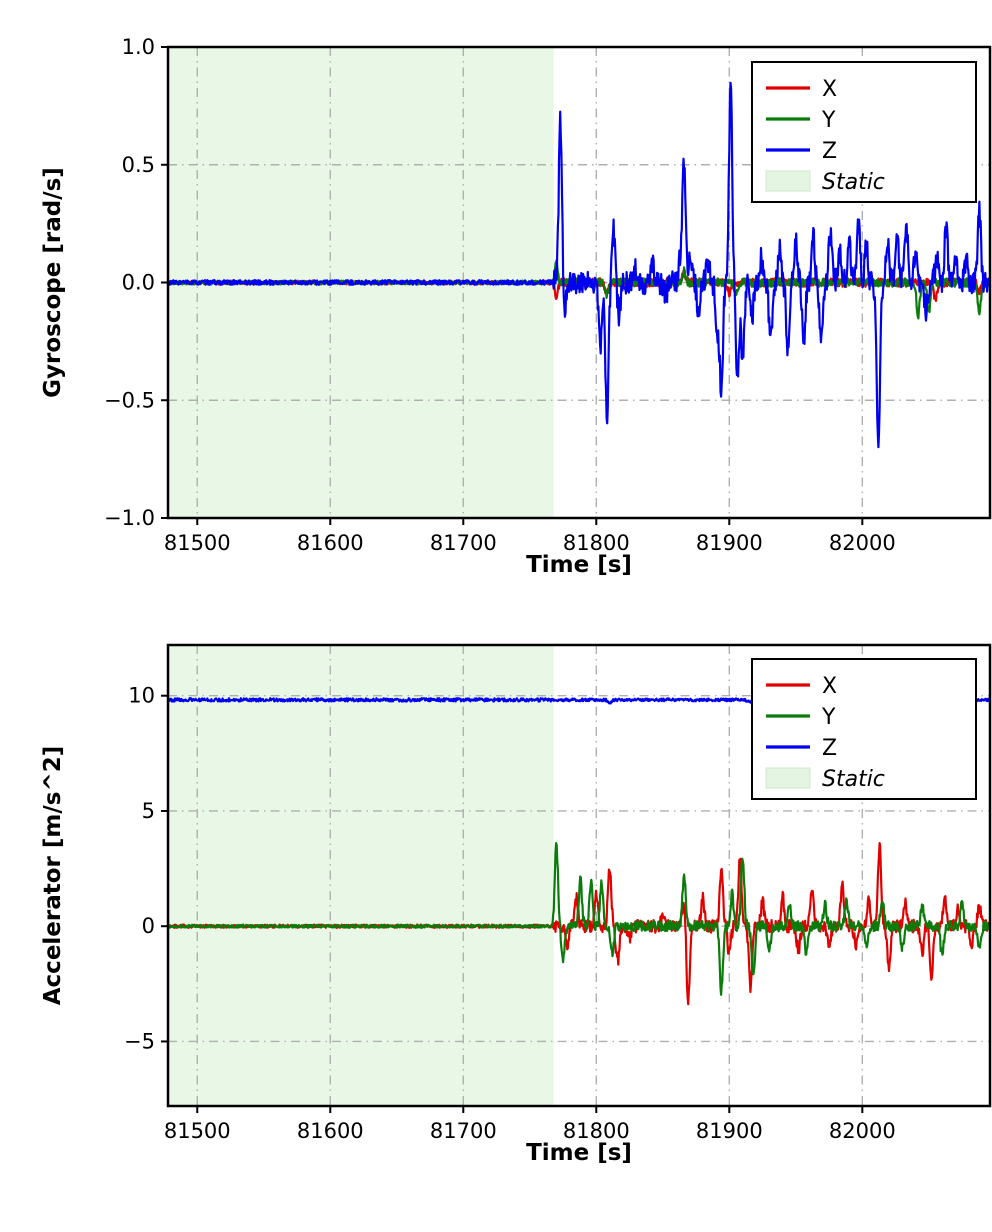 Image resolution: width=992 pixels, height=1232 pixels. What do you see at coordinates (141, 696) in the screenshot?
I see `y-tick-label: 10` at bounding box center [141, 696].